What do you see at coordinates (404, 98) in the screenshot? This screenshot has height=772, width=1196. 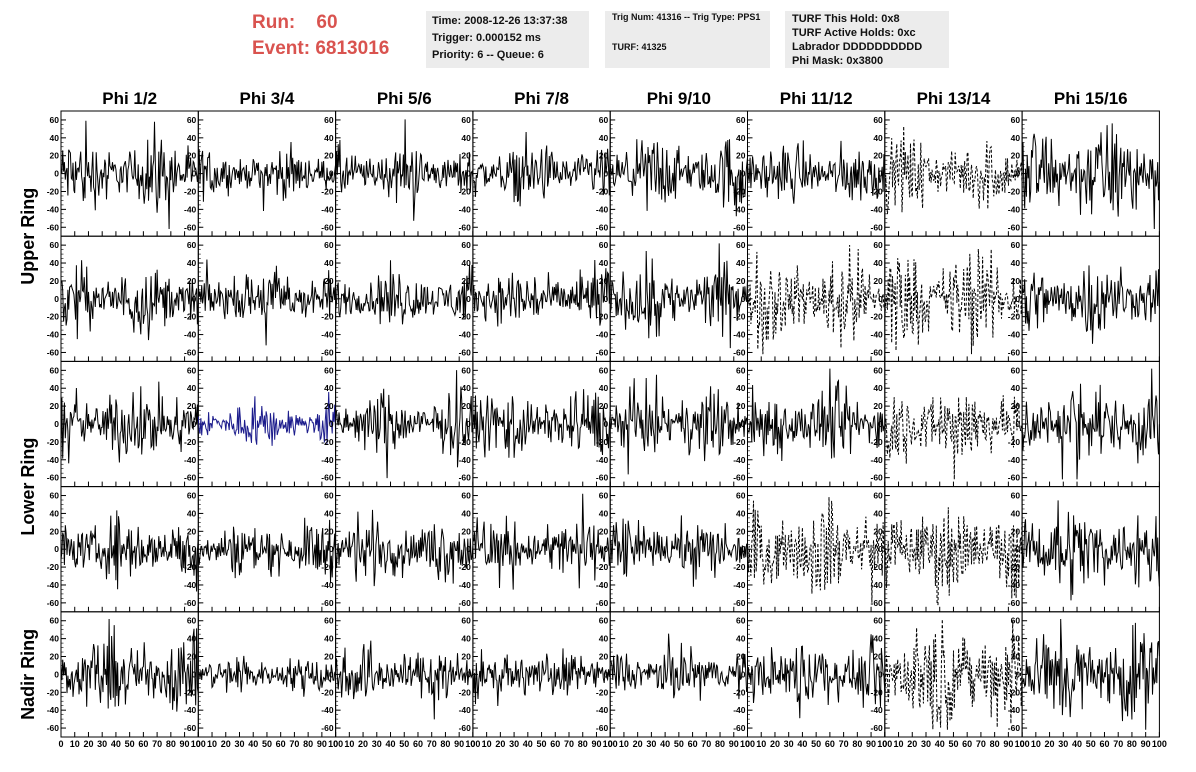 I see `column-header: Phi 5/6` at bounding box center [404, 98].